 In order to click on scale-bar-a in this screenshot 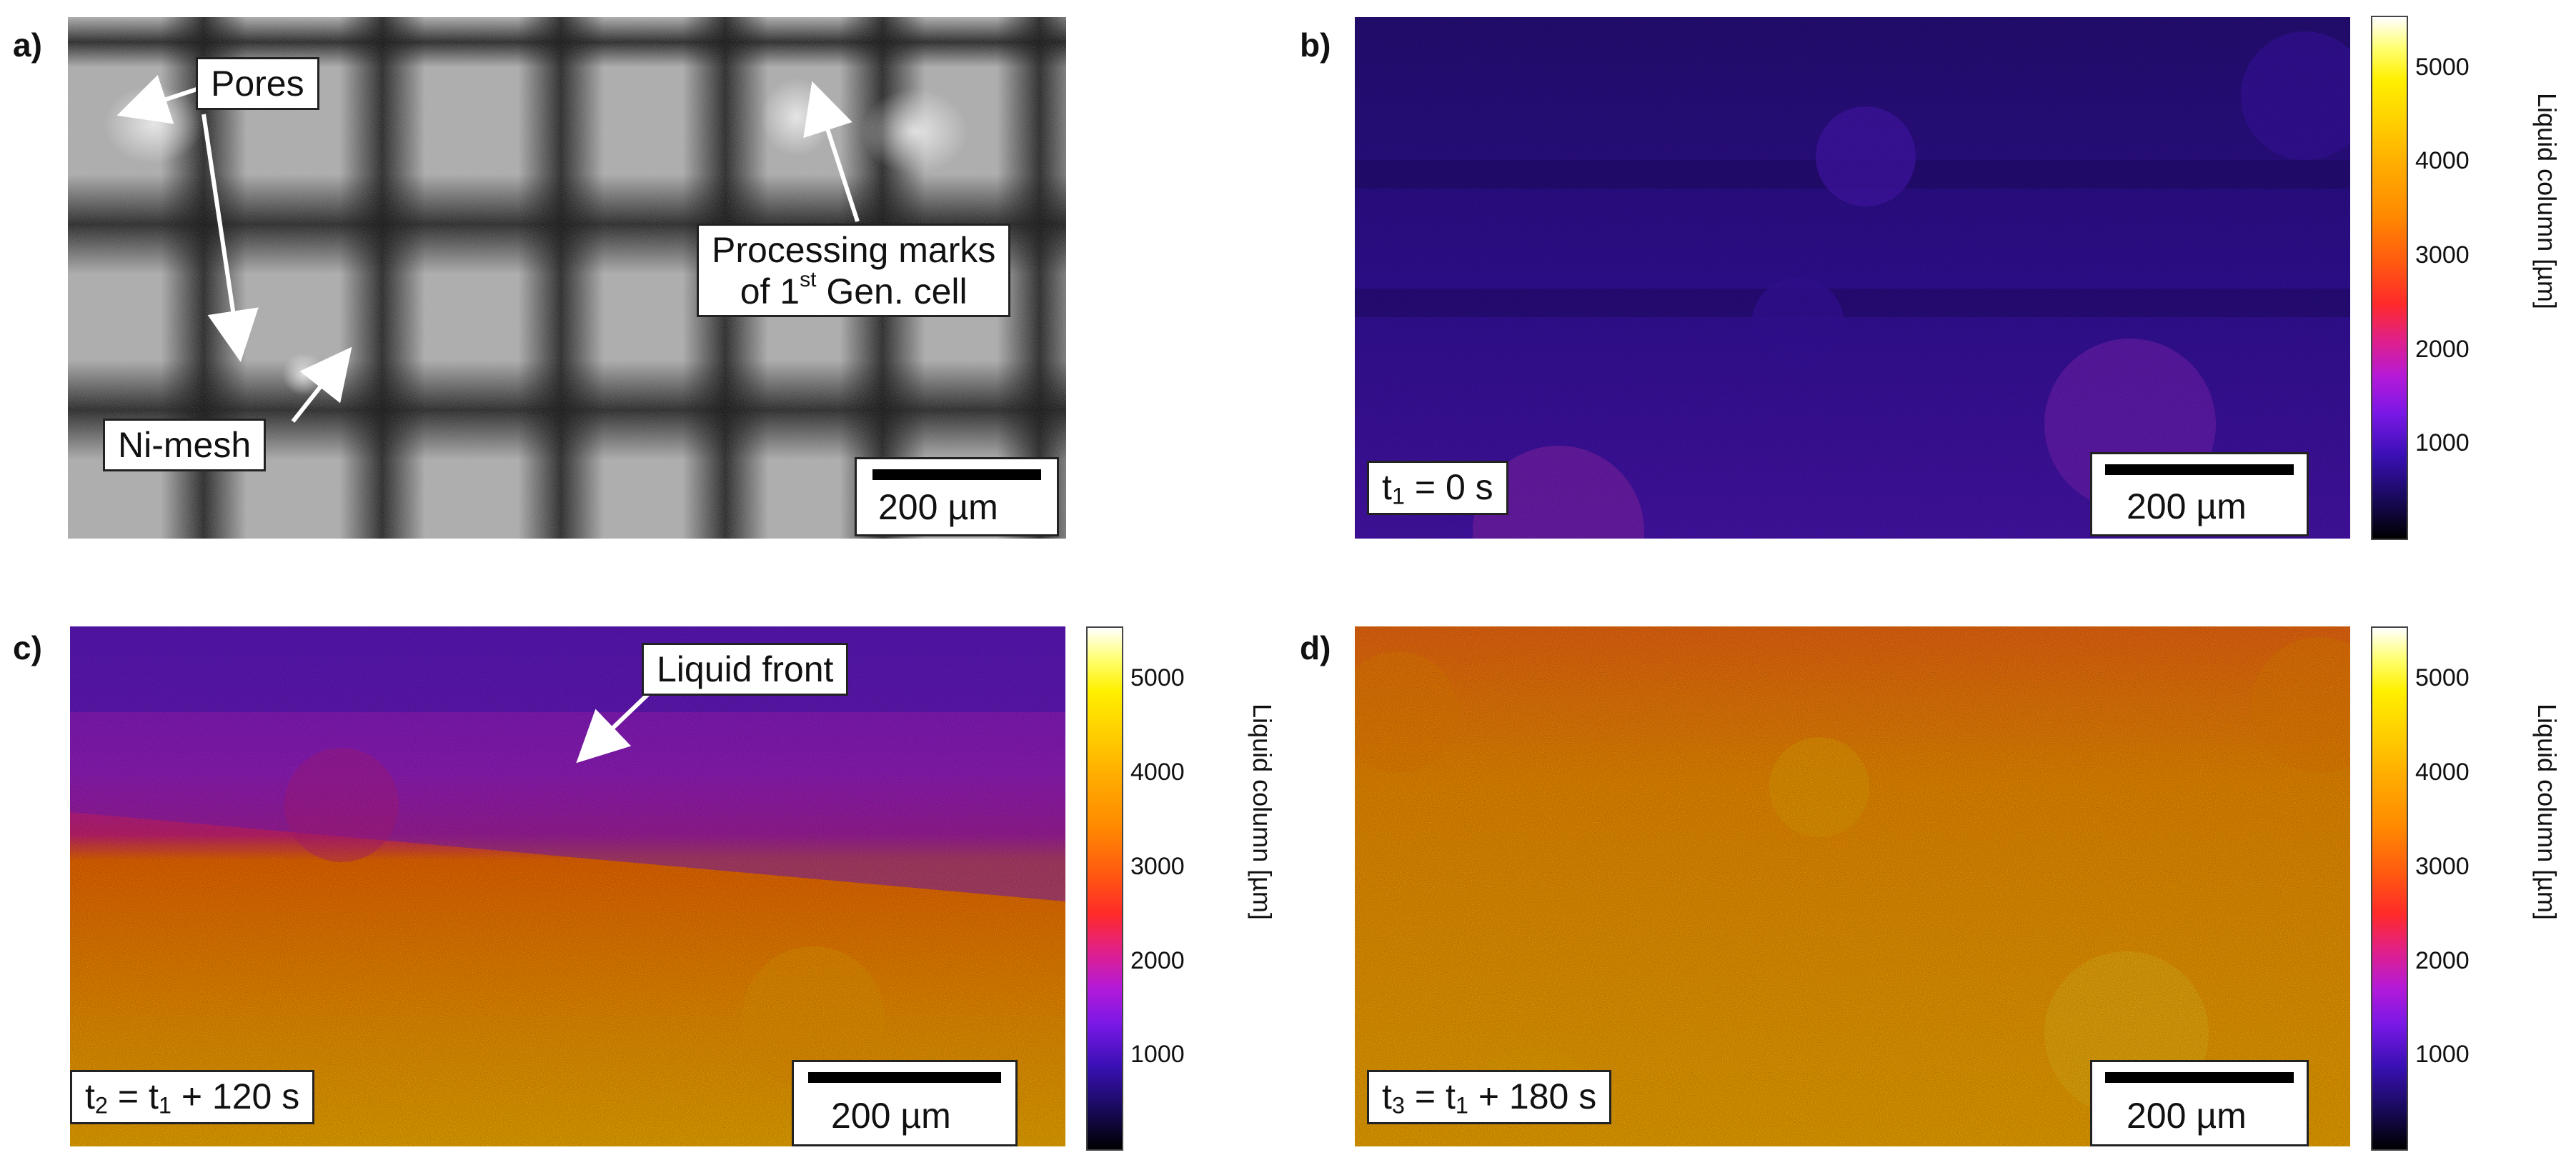, I will do `click(956, 474)`.